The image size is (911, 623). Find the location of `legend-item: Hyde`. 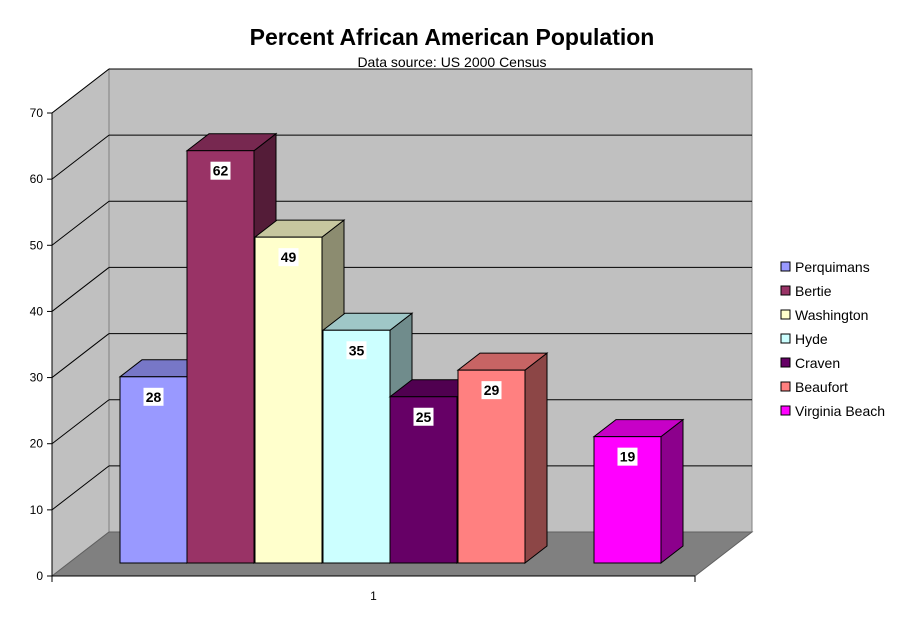

legend-item: Hyde is located at coordinates (804, 339).